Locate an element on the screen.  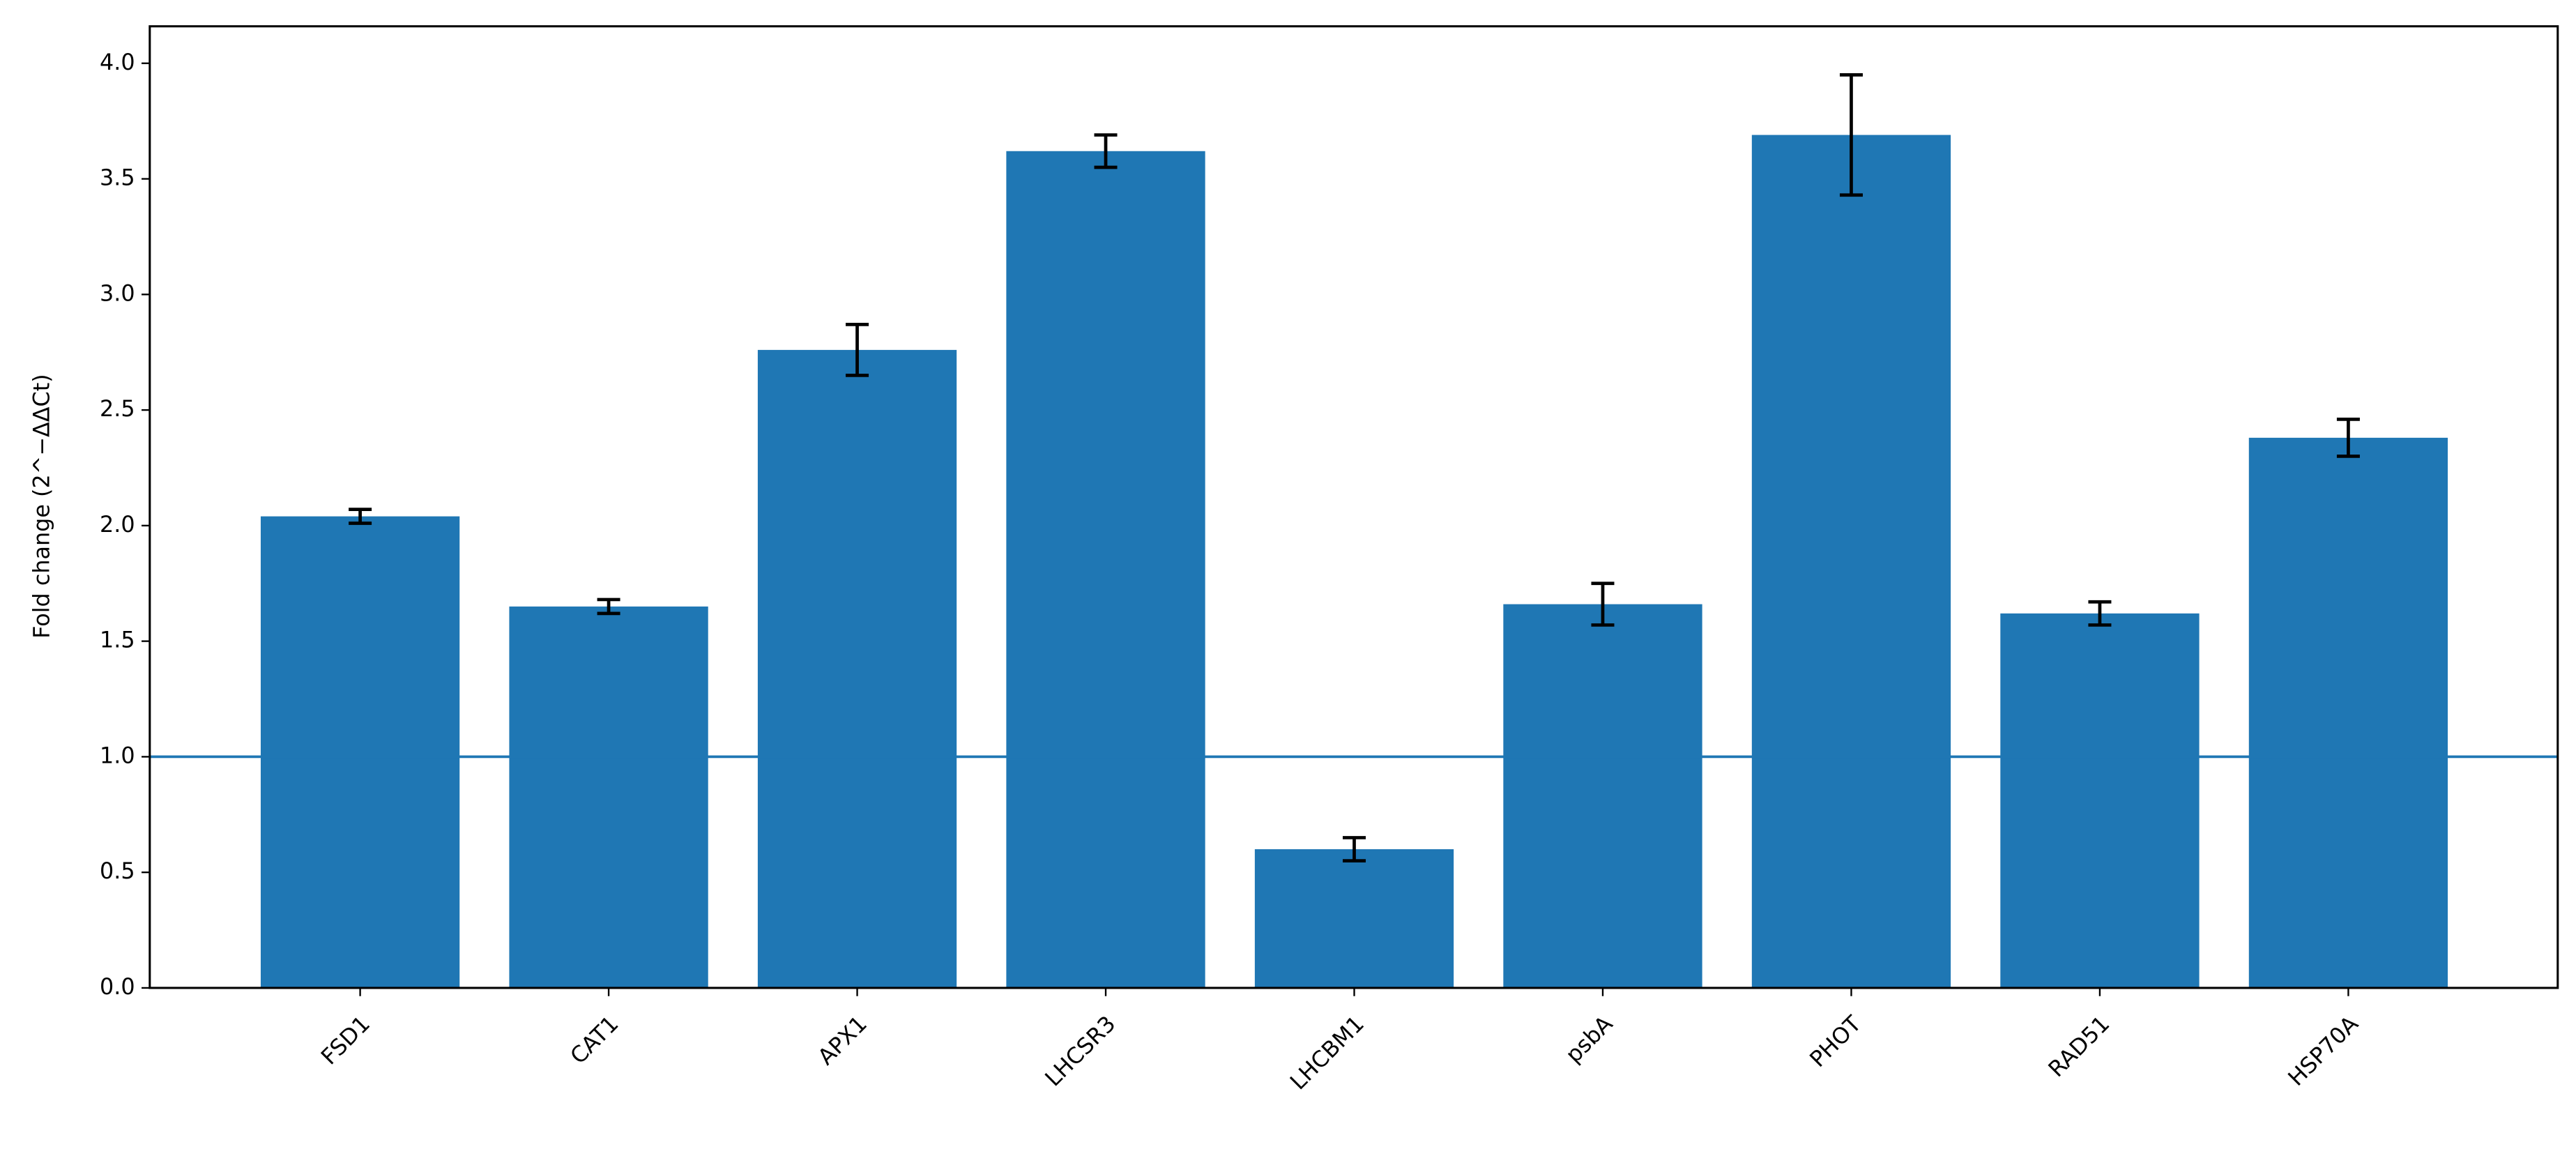
y-tick-label: 1.5 is located at coordinates (118, 640).